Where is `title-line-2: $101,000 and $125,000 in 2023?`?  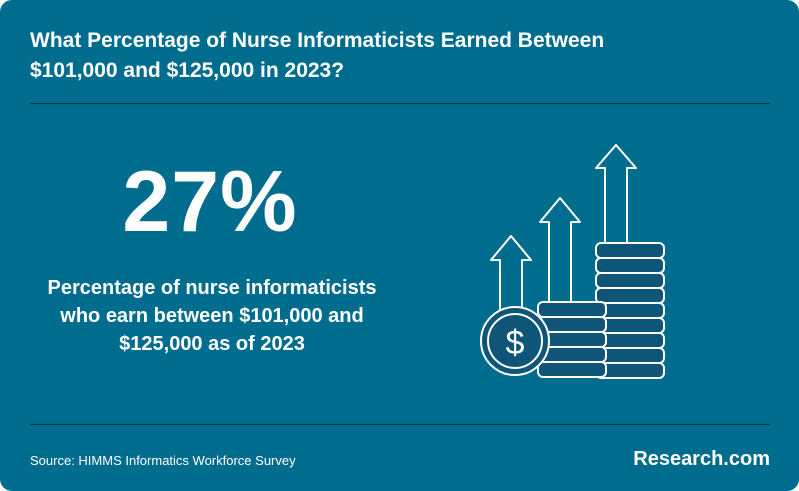
title-line-2: $101,000 and $125,000 in 2023? is located at coordinates (187, 70).